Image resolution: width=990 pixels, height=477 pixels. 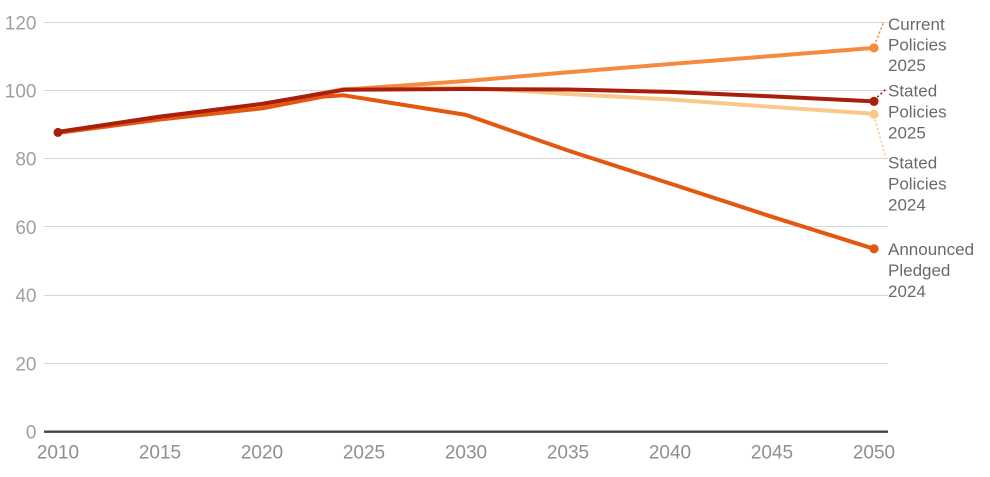 What do you see at coordinates (874, 452) in the screenshot?
I see `svg-text: 2050` at bounding box center [874, 452].